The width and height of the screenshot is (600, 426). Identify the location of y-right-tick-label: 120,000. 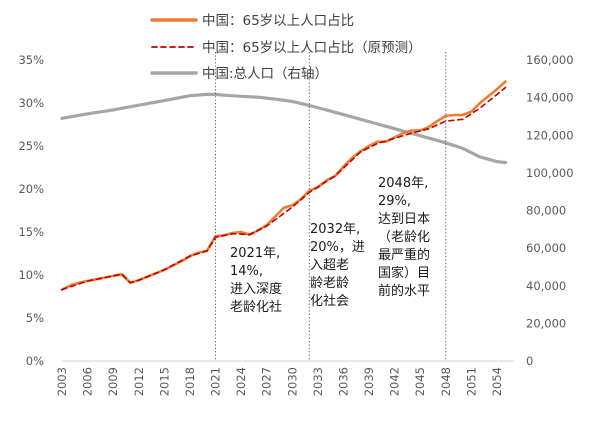
(550, 135).